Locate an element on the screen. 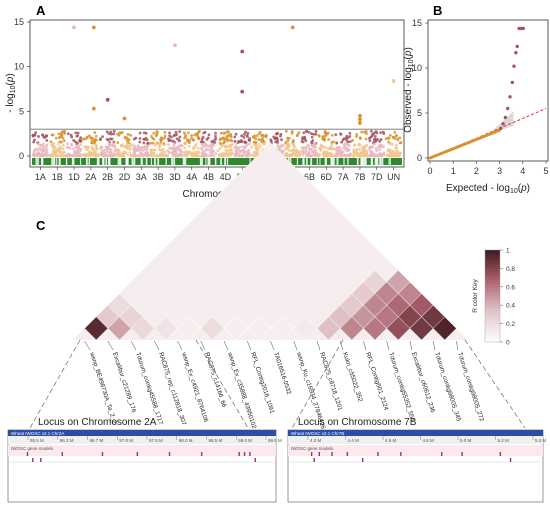  density-strip-base is located at coordinates (217, 161).